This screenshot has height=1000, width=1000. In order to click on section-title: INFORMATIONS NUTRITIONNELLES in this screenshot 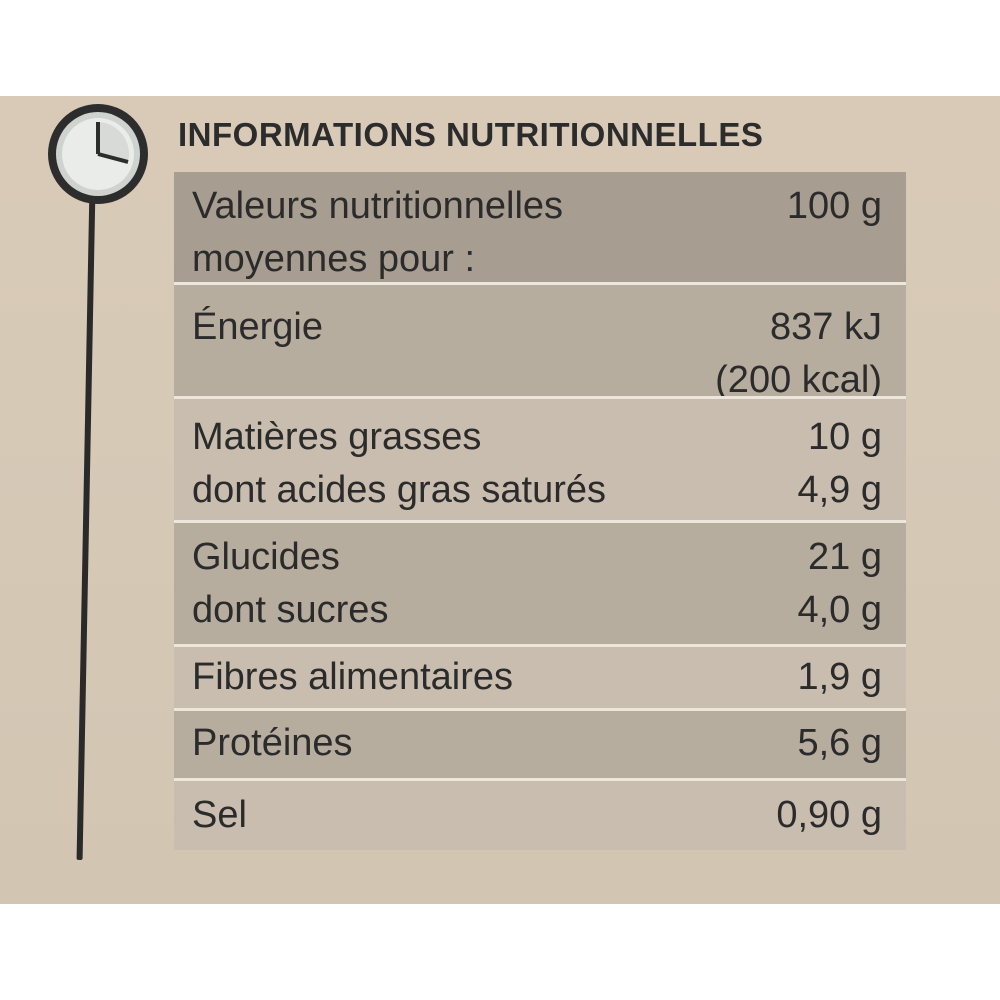, I will do `click(471, 134)`.